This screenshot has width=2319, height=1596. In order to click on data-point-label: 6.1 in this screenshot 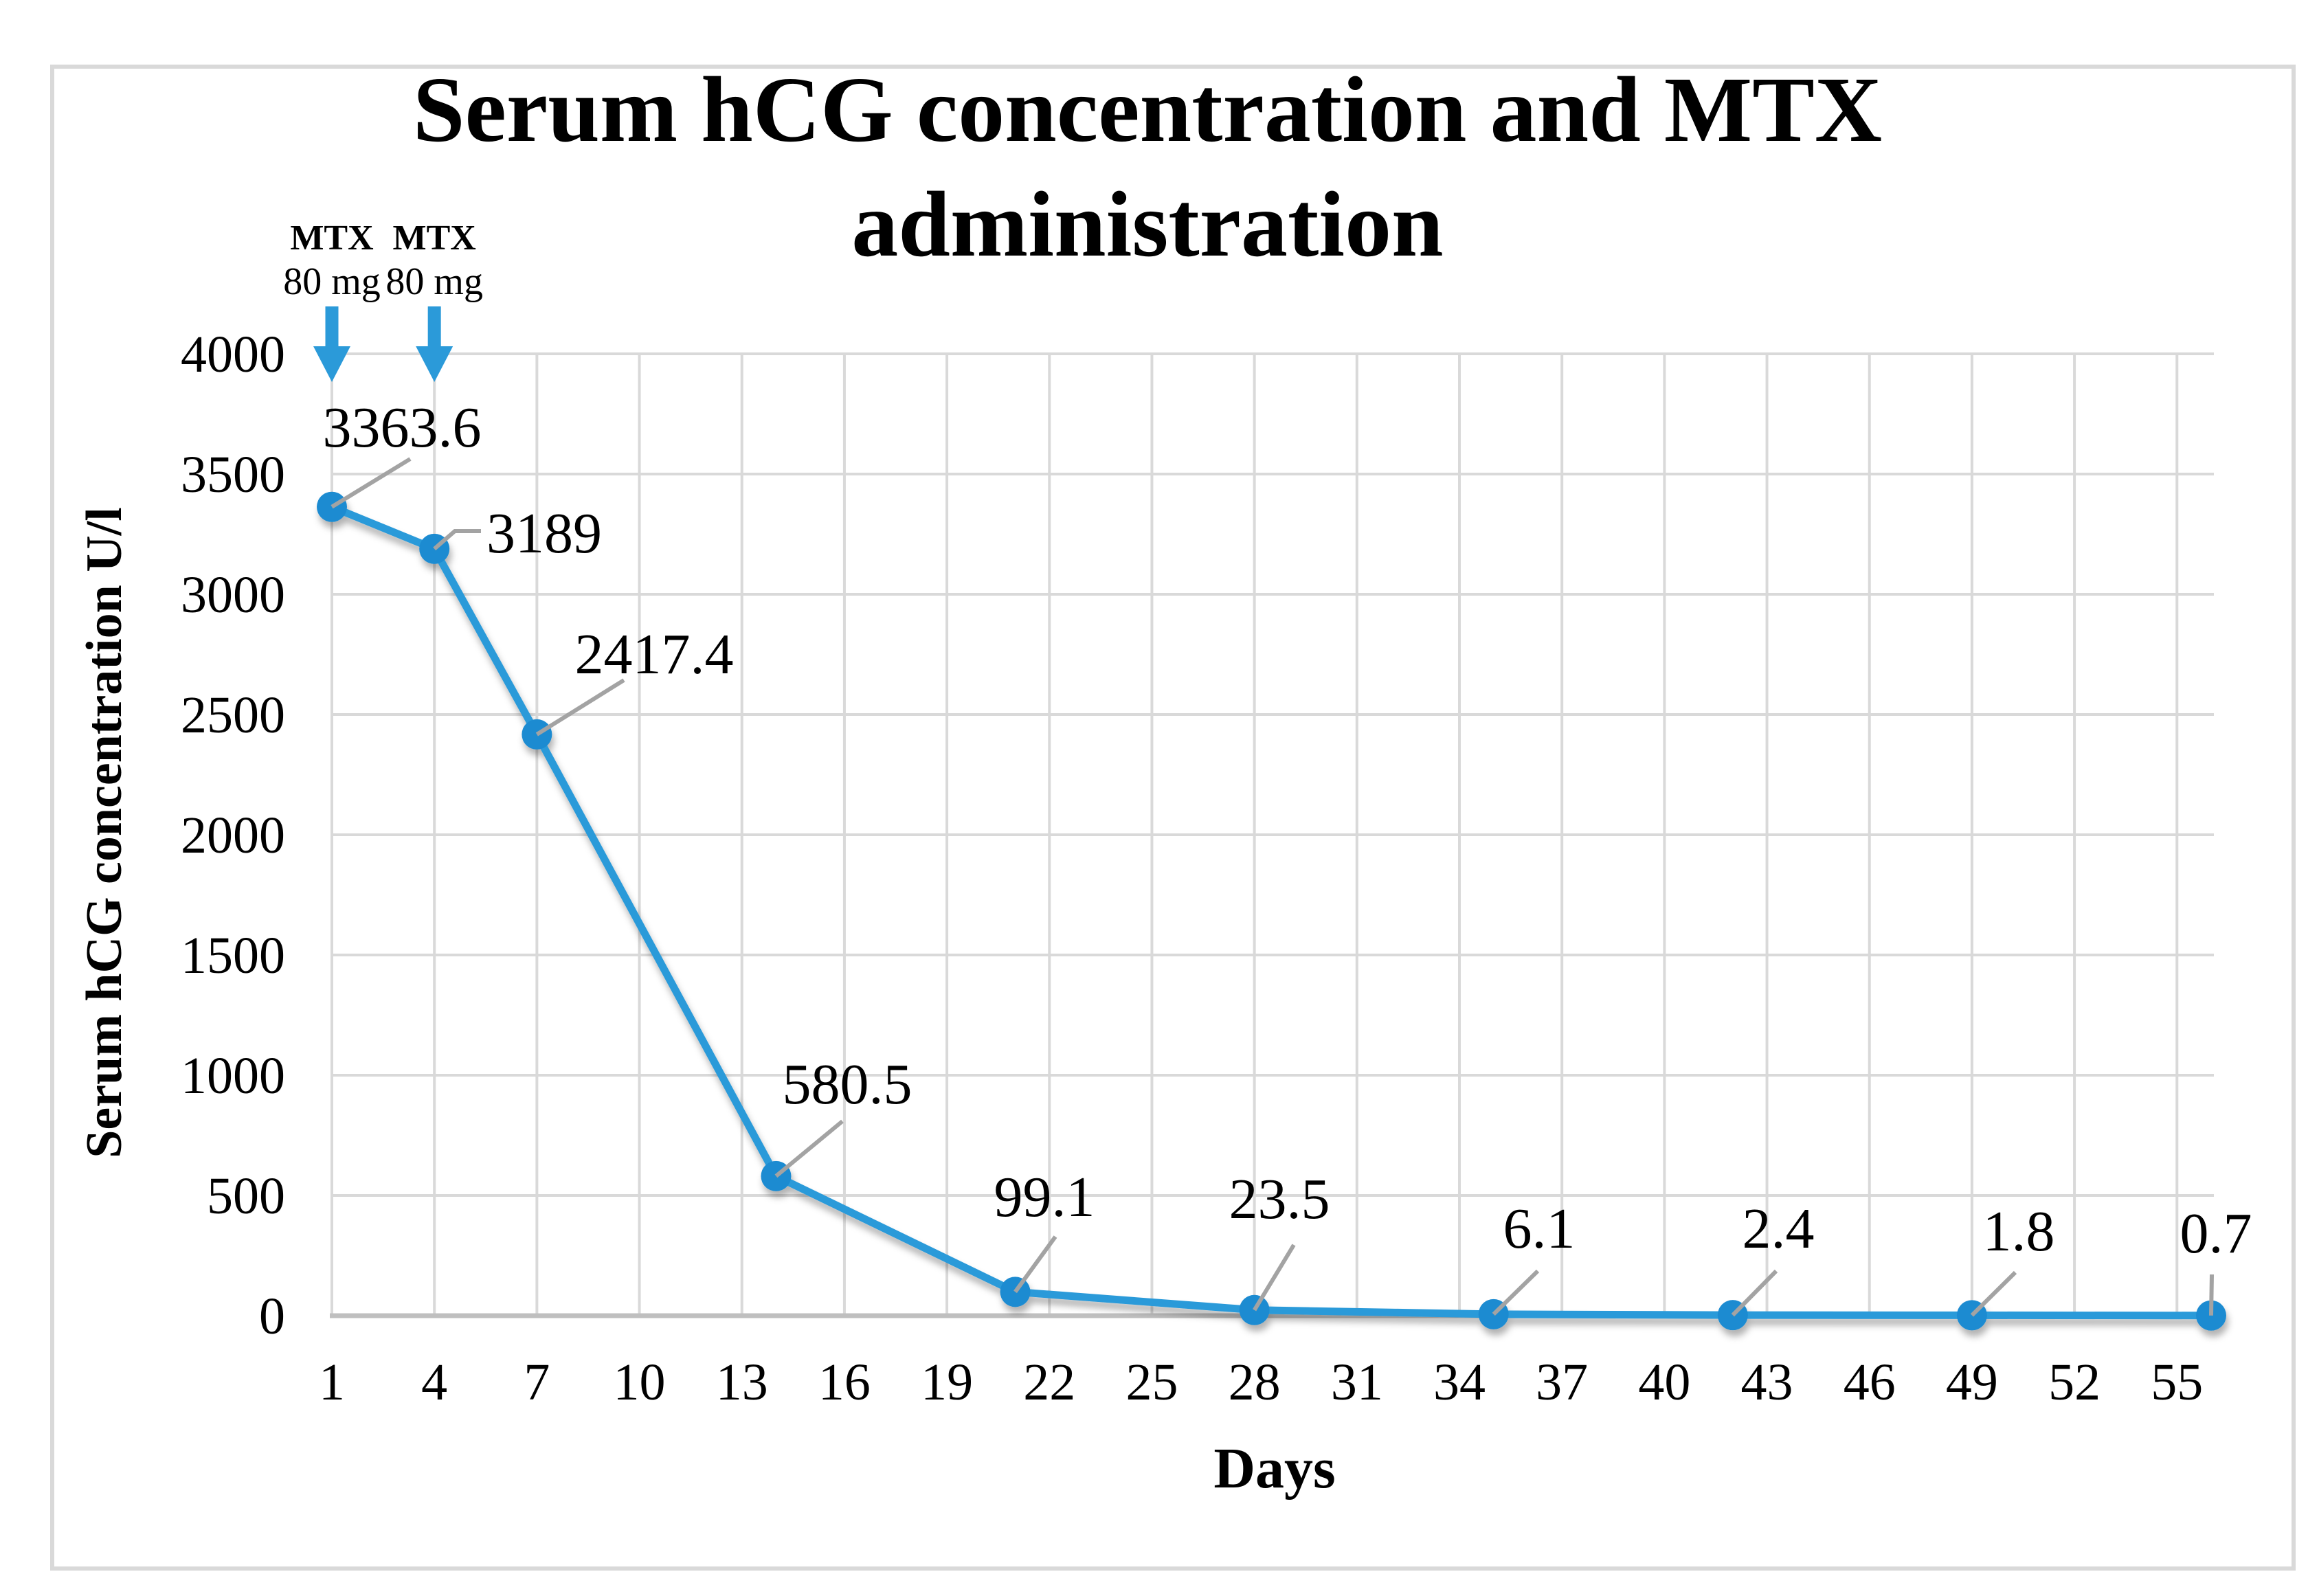, I will do `click(1539, 1229)`.